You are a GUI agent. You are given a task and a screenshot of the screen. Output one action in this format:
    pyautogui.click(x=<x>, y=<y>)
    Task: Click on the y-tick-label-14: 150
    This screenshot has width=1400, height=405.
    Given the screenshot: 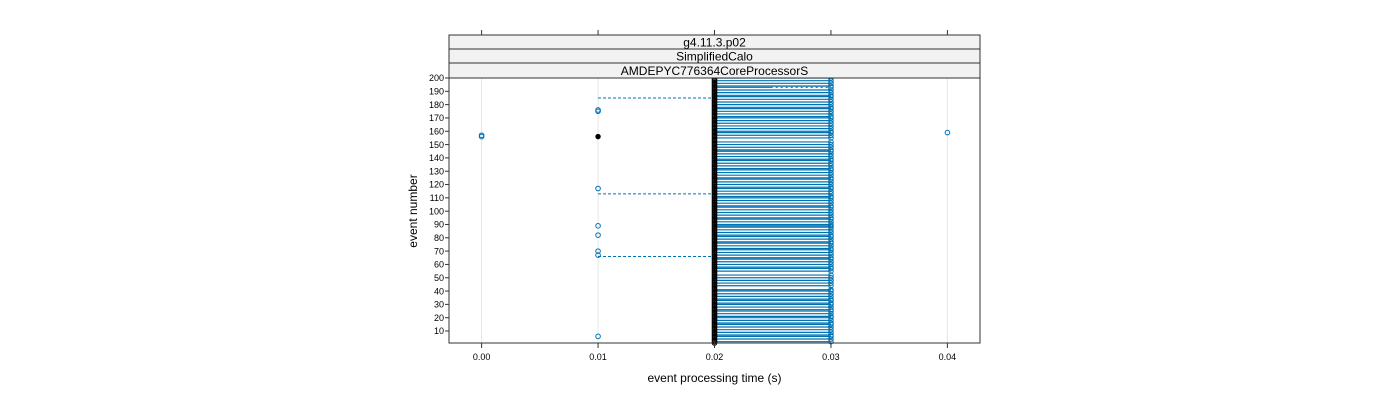 What is the action you would take?
    pyautogui.click(x=436, y=145)
    